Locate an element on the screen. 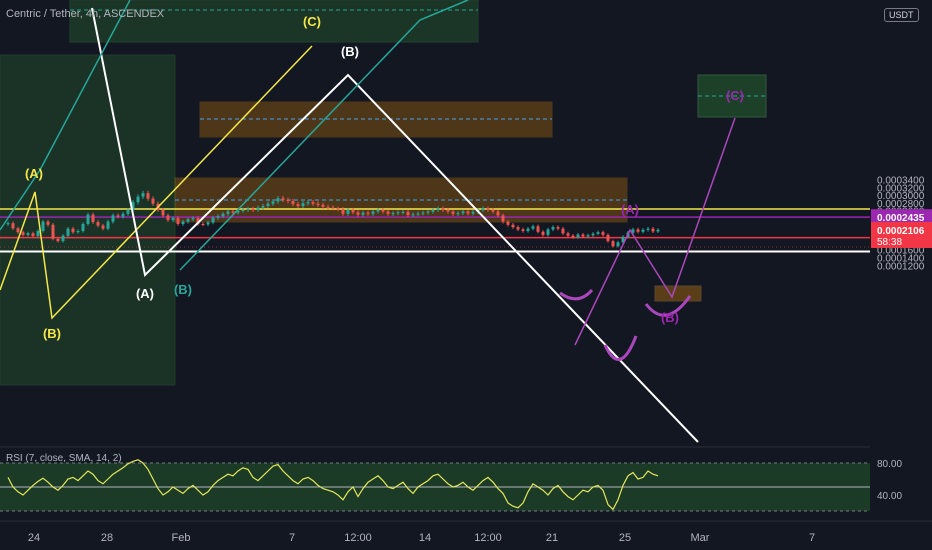  time-tick-label: 12:00 is located at coordinates (358, 538).